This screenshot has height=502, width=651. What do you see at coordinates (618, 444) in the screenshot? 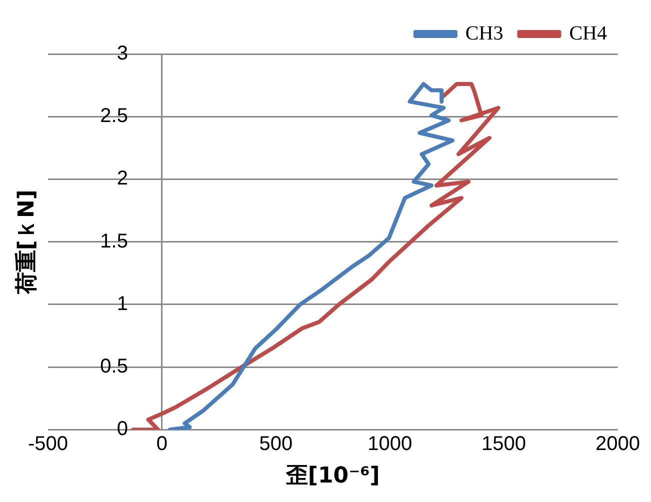
I see `x-tick-label: 2000` at bounding box center [618, 444].